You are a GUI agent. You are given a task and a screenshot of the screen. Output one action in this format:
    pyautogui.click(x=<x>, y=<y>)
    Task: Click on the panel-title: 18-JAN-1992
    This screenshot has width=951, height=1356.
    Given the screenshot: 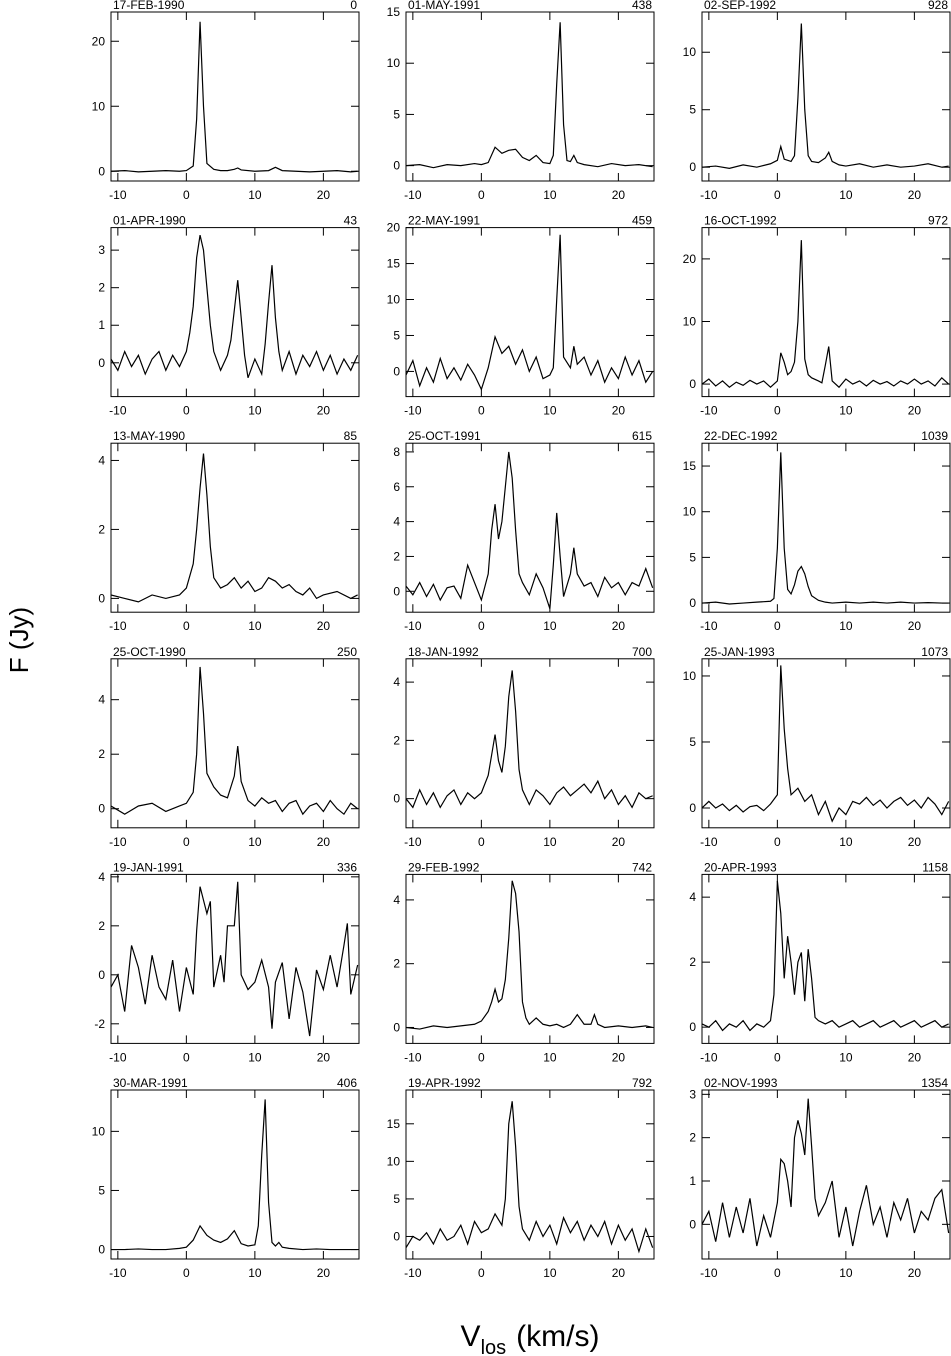 What is the action you would take?
    pyautogui.click(x=443, y=652)
    